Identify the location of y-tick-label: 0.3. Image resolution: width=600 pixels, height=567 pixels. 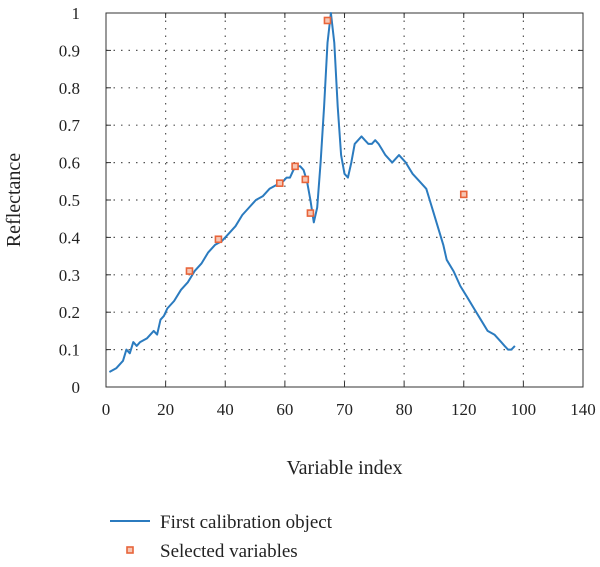
(69, 275).